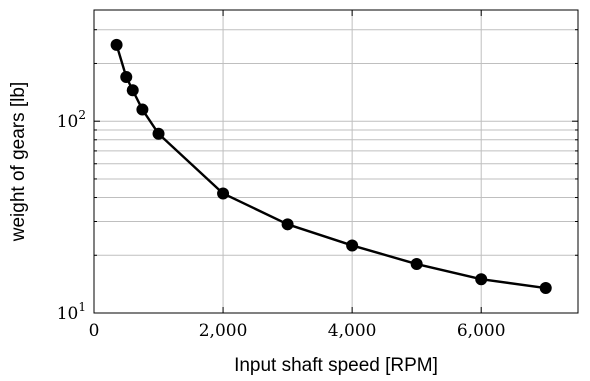 The height and width of the screenshot is (381, 590). What do you see at coordinates (352, 331) in the screenshot?
I see `x-tick-label: 4,000` at bounding box center [352, 331].